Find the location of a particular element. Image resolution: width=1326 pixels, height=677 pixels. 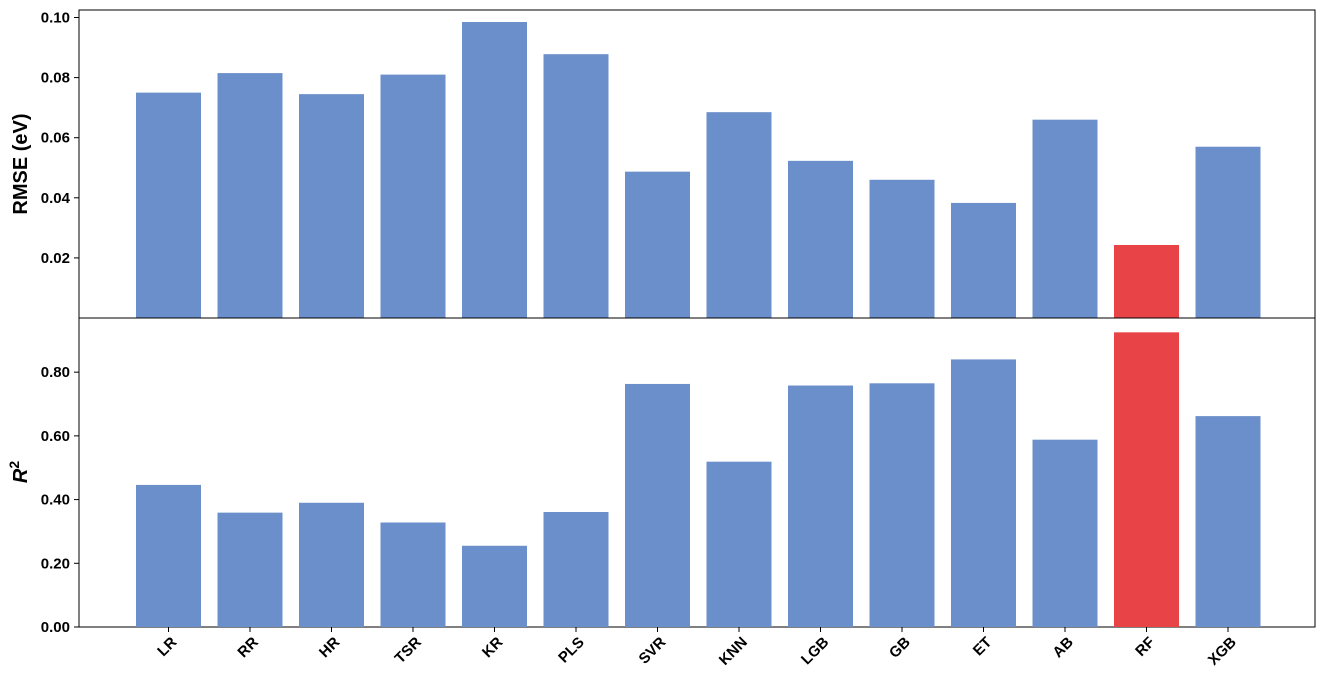

rmse-bar-kr is located at coordinates (494, 170).